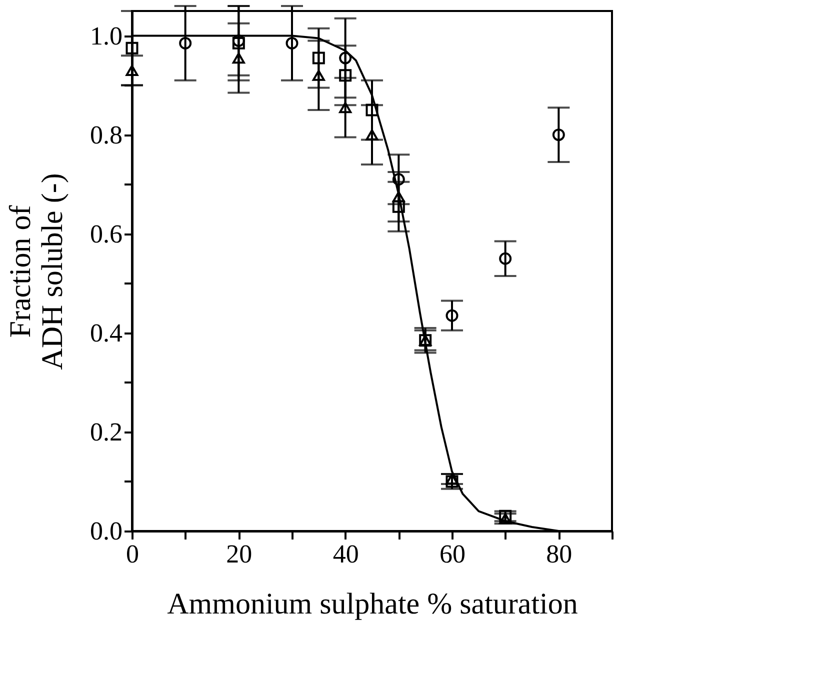 Image resolution: width=837 pixels, height=697 pixels. I want to click on x-axis-title: Ammonium sulphate % saturation, so click(372, 604).